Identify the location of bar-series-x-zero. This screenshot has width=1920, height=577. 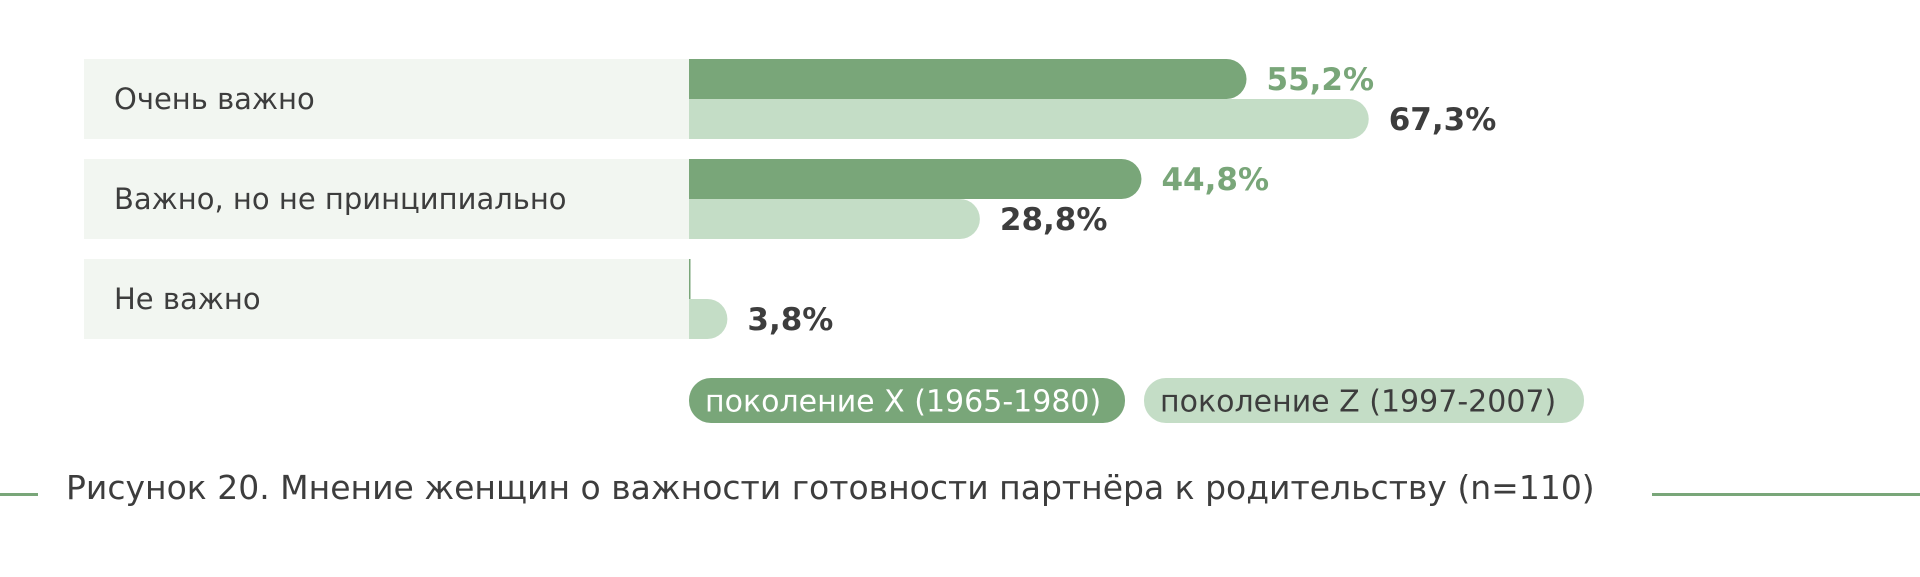
(690, 279).